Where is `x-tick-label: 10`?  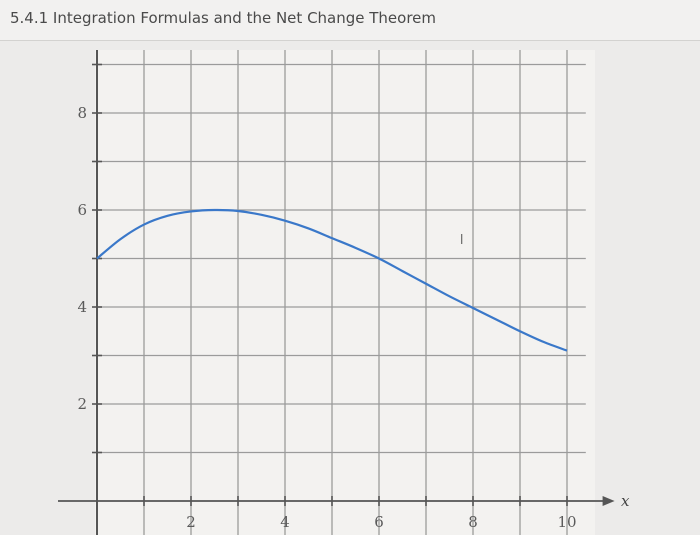 x-tick-label: 10 is located at coordinates (566, 522).